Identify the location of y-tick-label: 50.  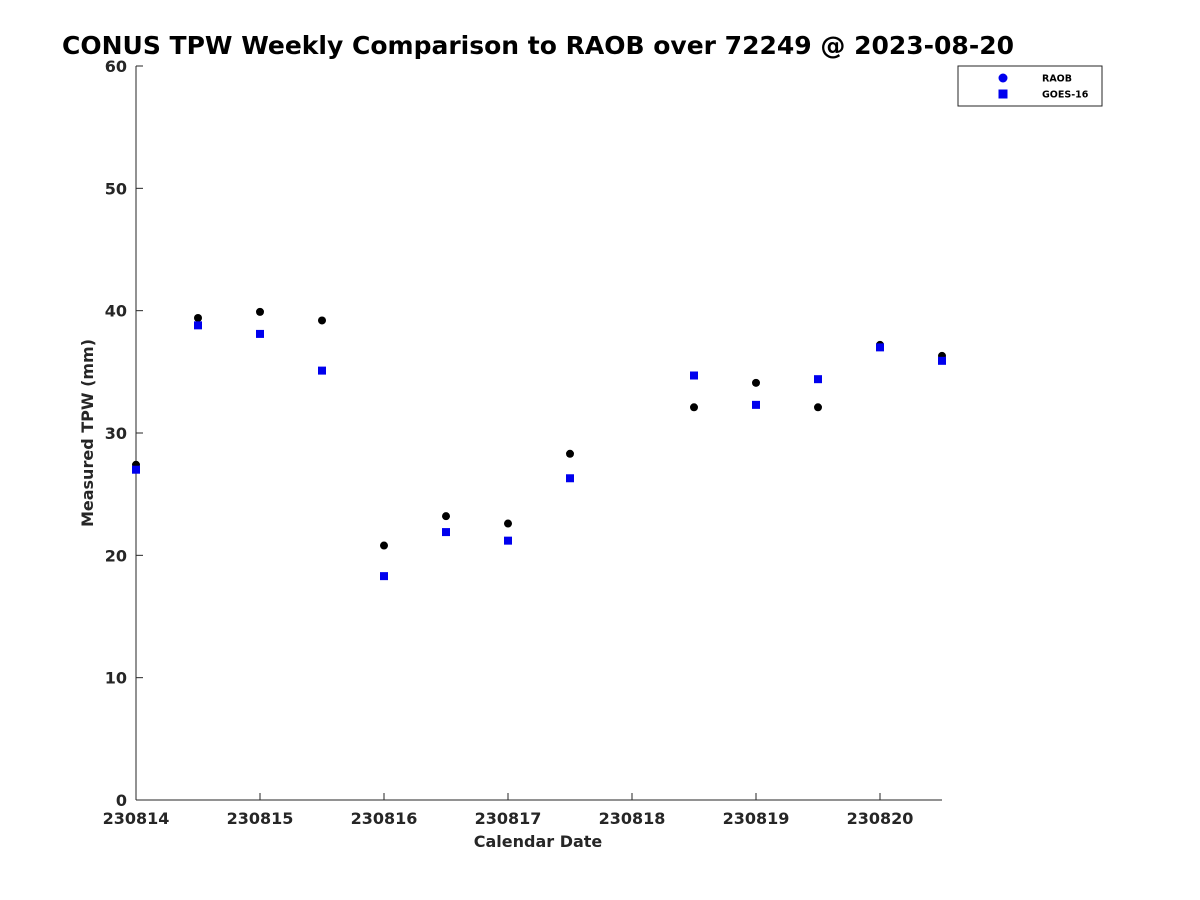
(116, 188).